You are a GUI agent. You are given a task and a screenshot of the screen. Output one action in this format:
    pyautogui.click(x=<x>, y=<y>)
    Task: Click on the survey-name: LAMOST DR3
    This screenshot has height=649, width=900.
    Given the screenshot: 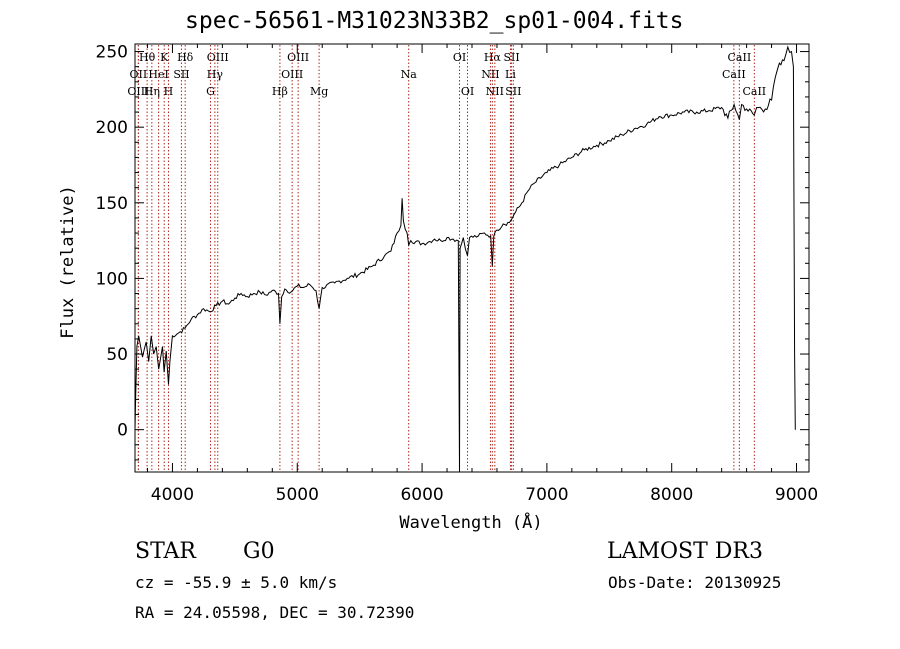 What is the action you would take?
    pyautogui.click(x=685, y=551)
    